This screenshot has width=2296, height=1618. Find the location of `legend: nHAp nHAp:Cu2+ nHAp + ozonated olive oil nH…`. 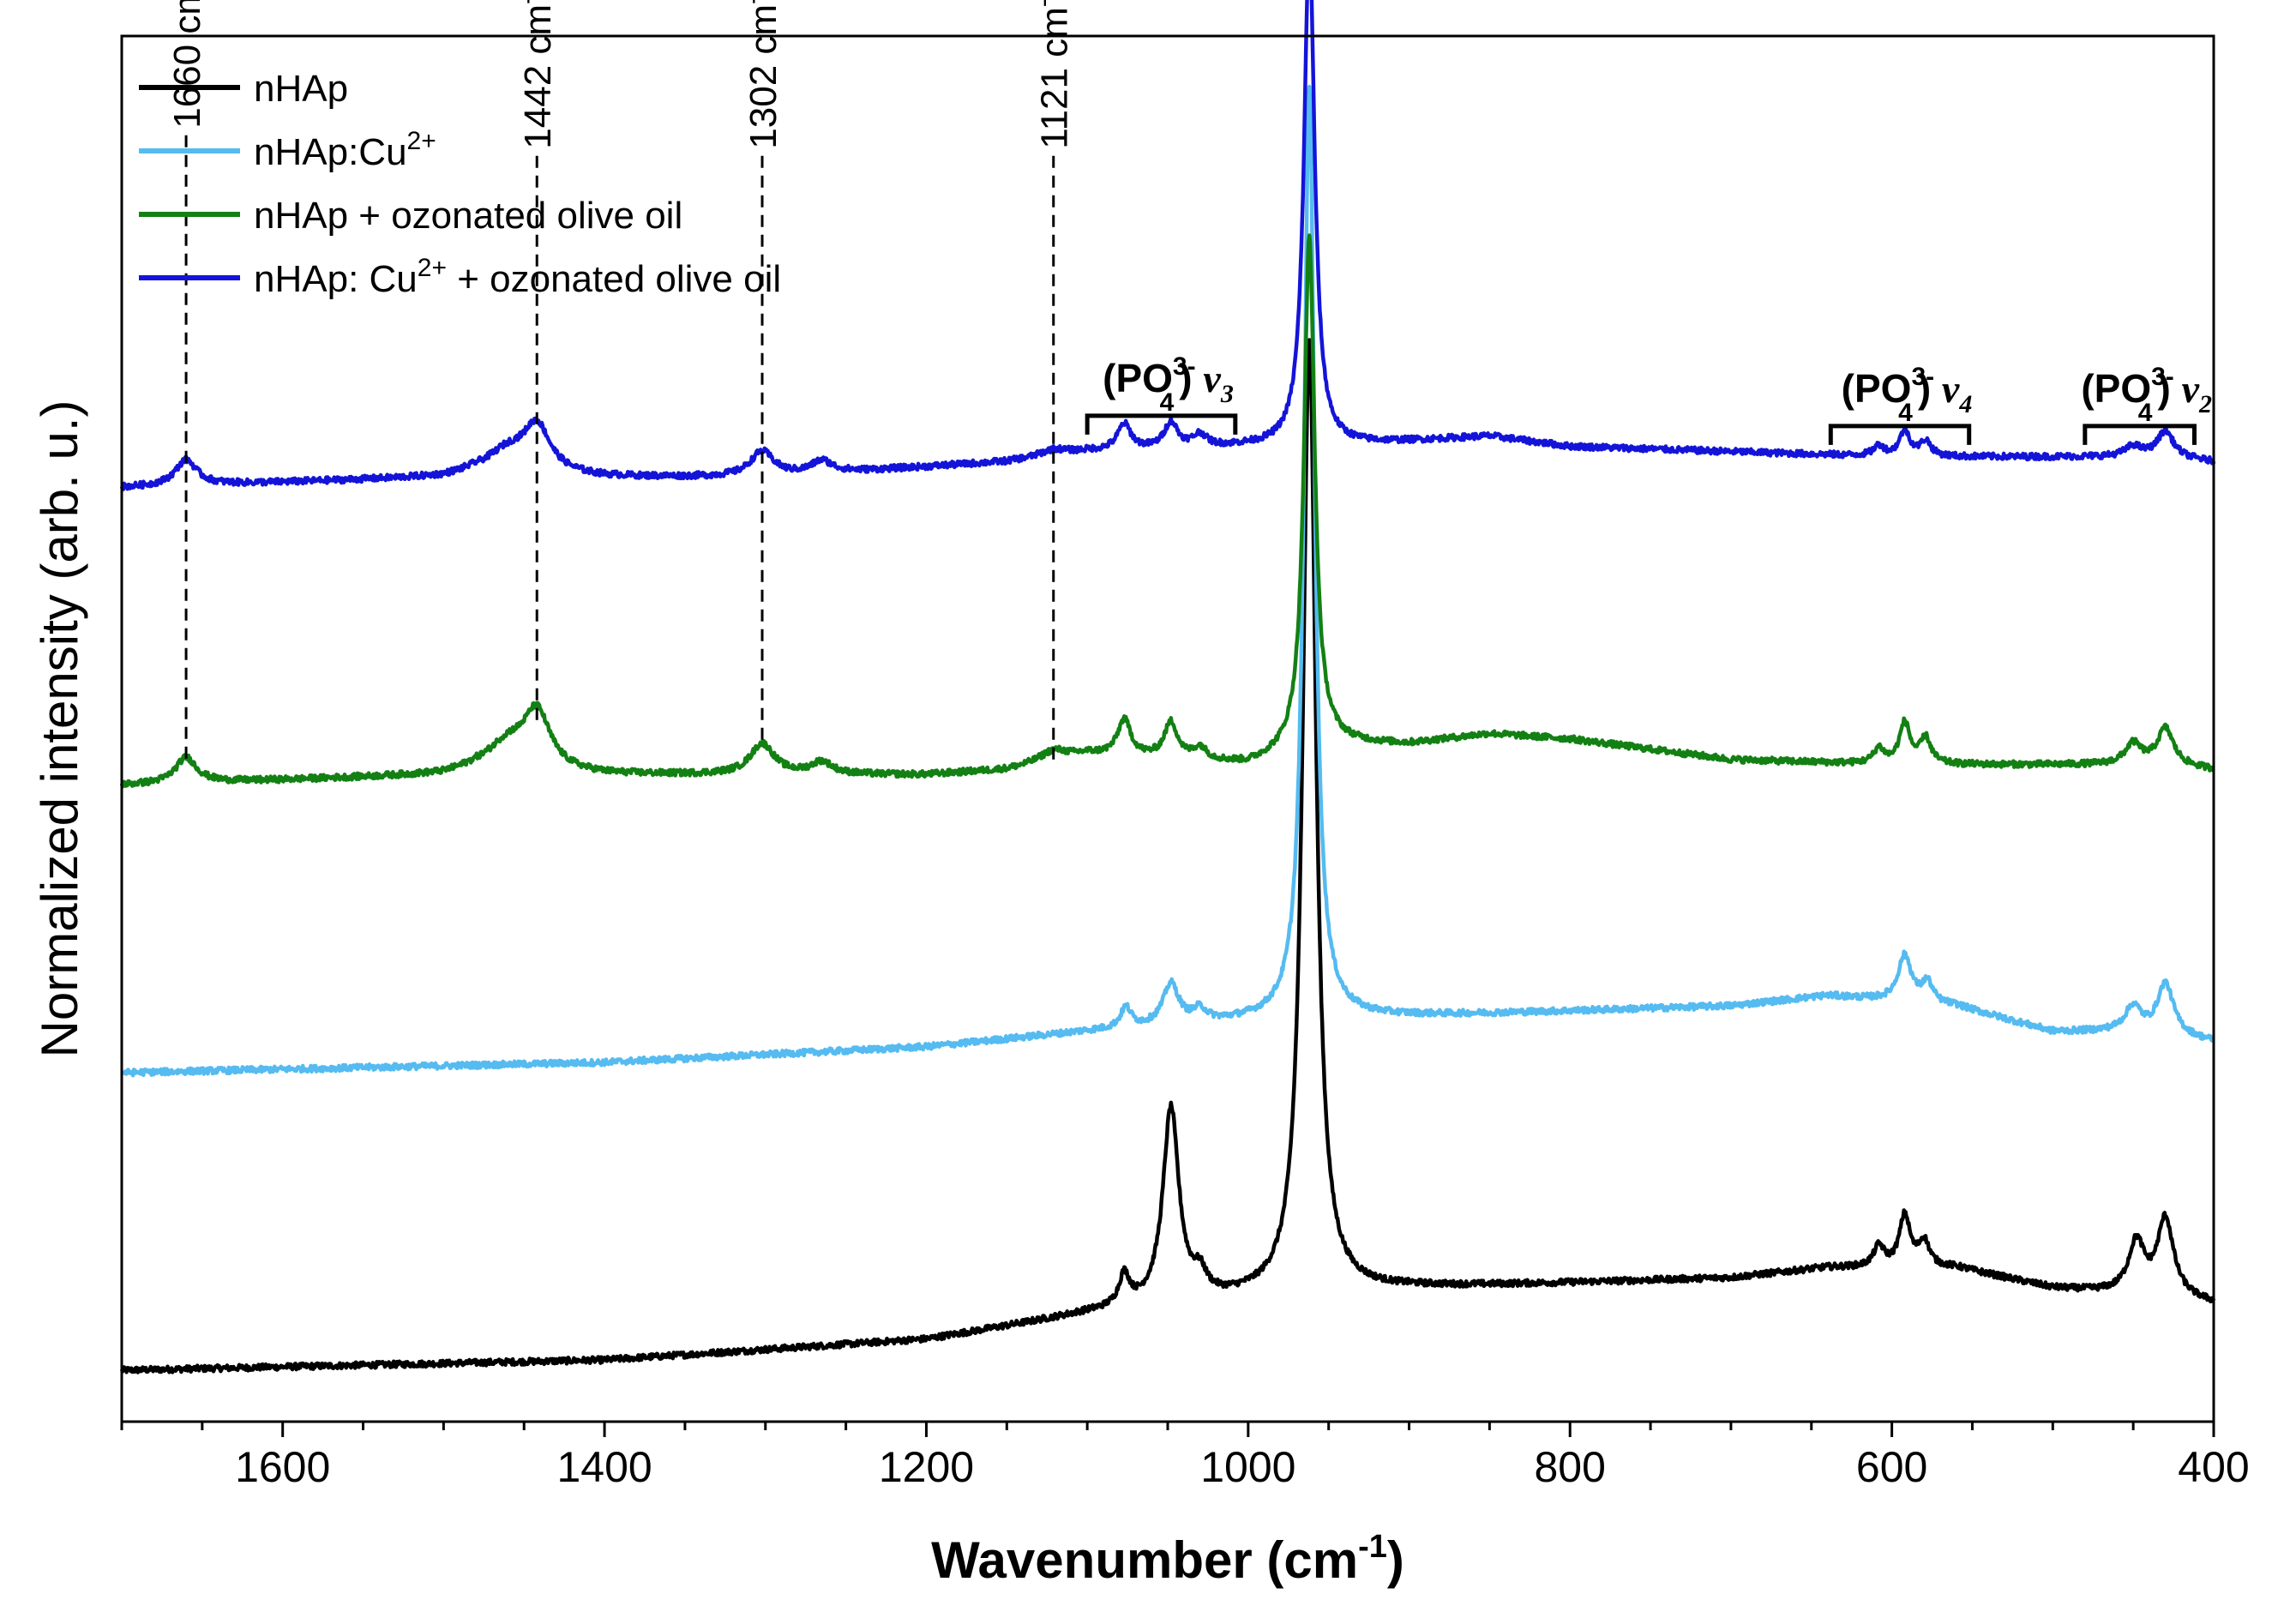

legend: nHAp nHAp:Cu2+ nHAp + ozonated olive oil nH… is located at coordinates (460, 184).